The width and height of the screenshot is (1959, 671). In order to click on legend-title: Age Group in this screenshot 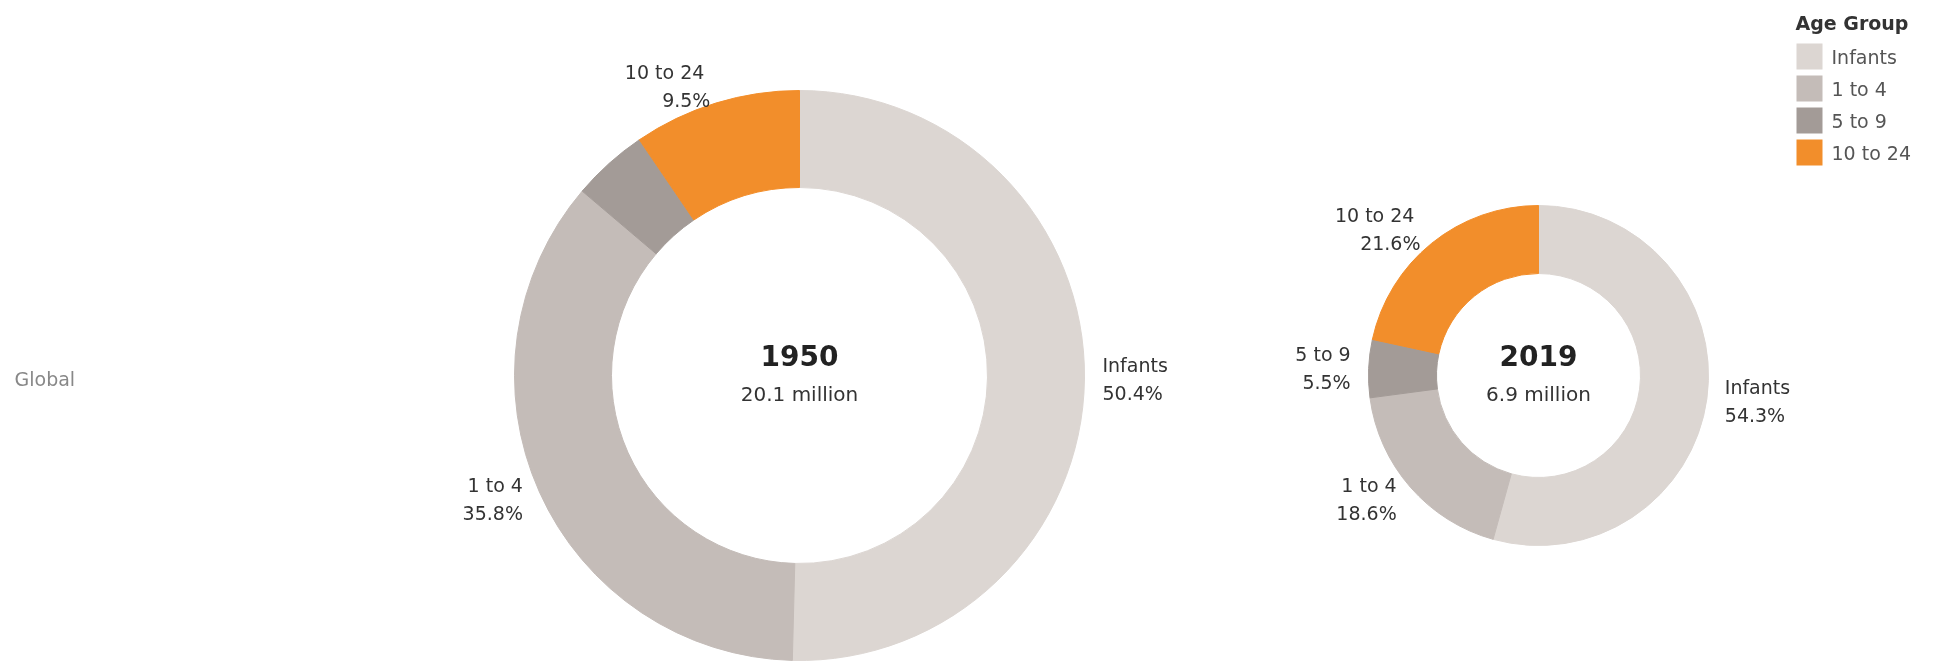, I will do `click(1852, 22)`.